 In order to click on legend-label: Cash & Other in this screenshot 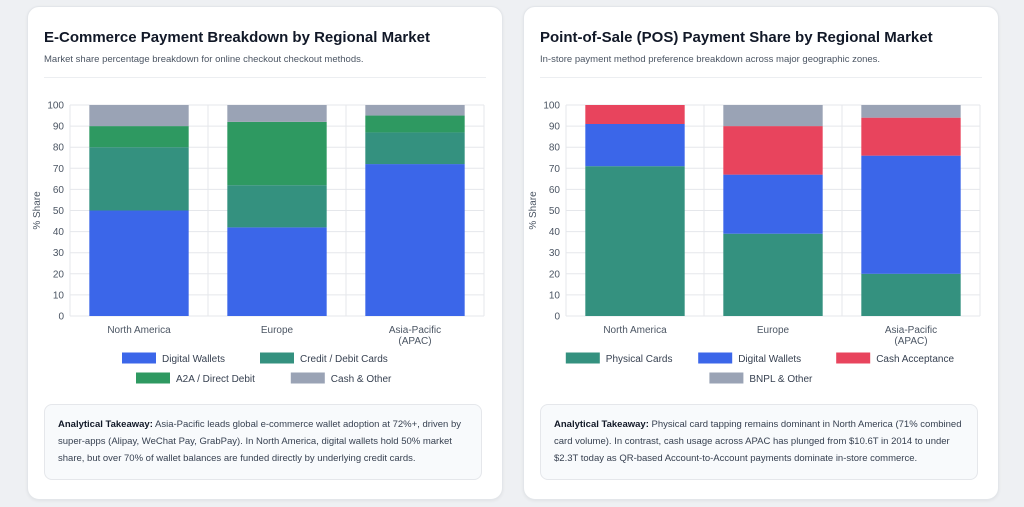, I will do `click(361, 379)`.